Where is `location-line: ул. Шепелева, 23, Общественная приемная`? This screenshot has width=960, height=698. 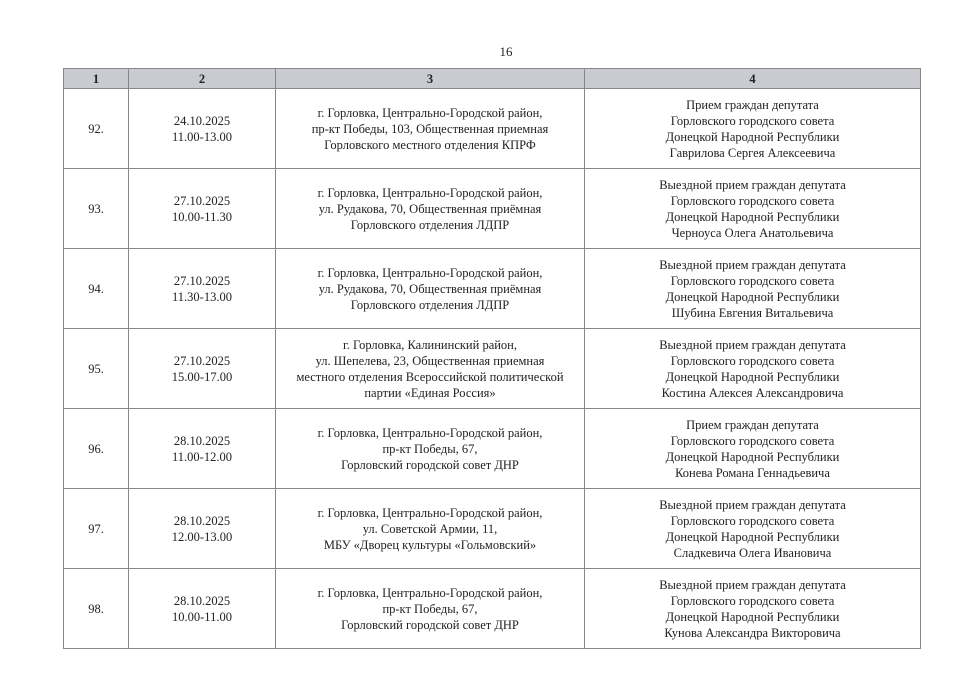 location-line: ул. Шепелева, 23, Общественная приемная is located at coordinates (430, 360).